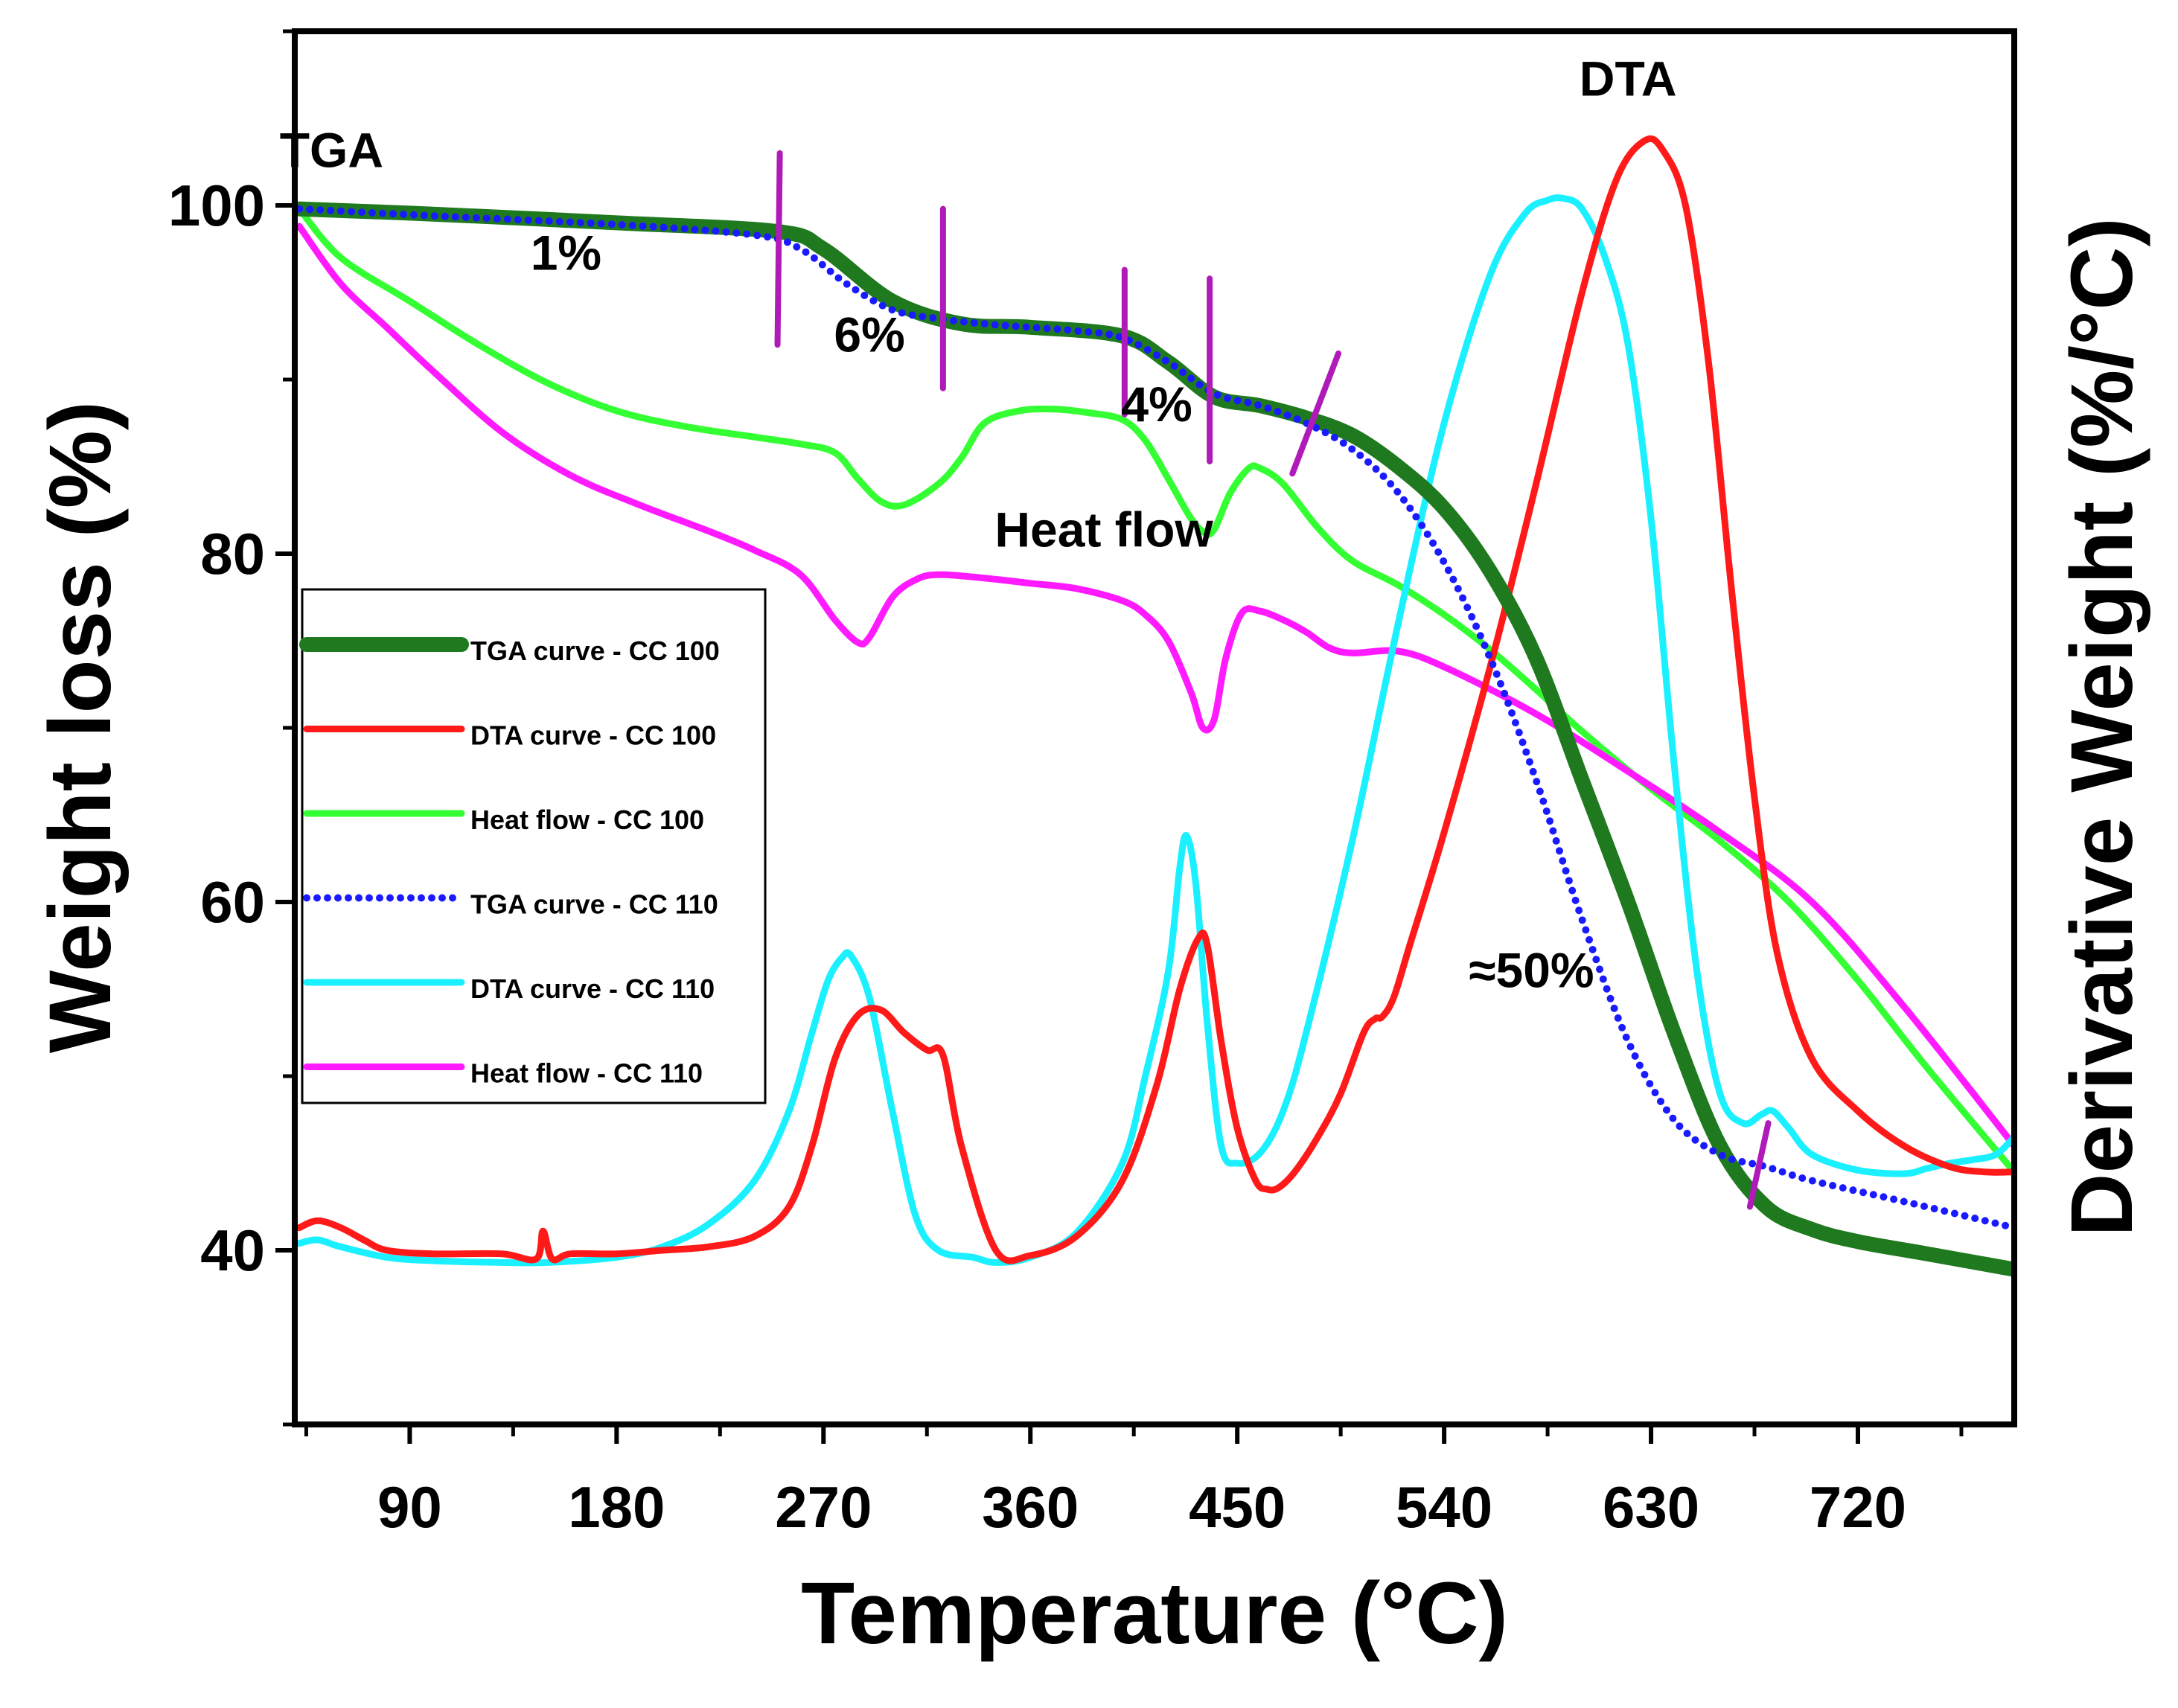 Image resolution: width=2178 pixels, height=1708 pixels. What do you see at coordinates (233, 902) in the screenshot?
I see `y-tick-label: 60` at bounding box center [233, 902].